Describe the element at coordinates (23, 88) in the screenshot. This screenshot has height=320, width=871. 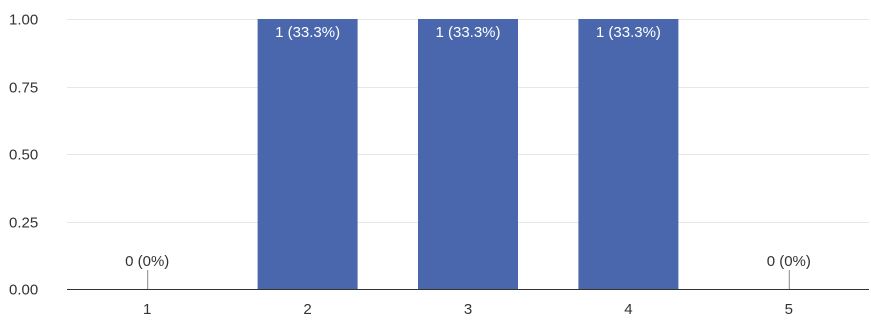
I see `y-tick-label: 0.75` at that location.